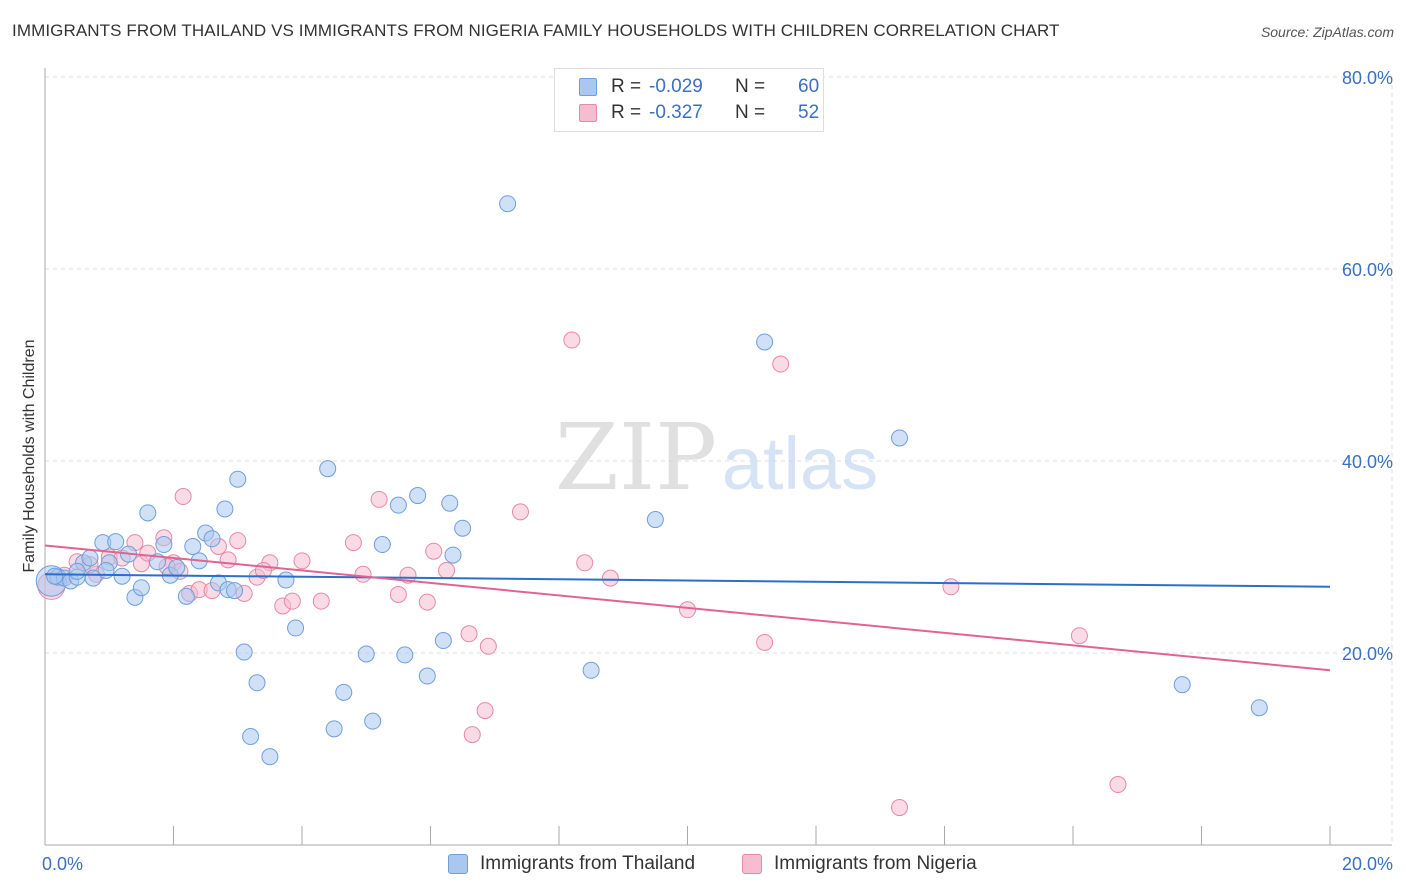  I want to click on legend-thailand-swatch, so click(458, 864).